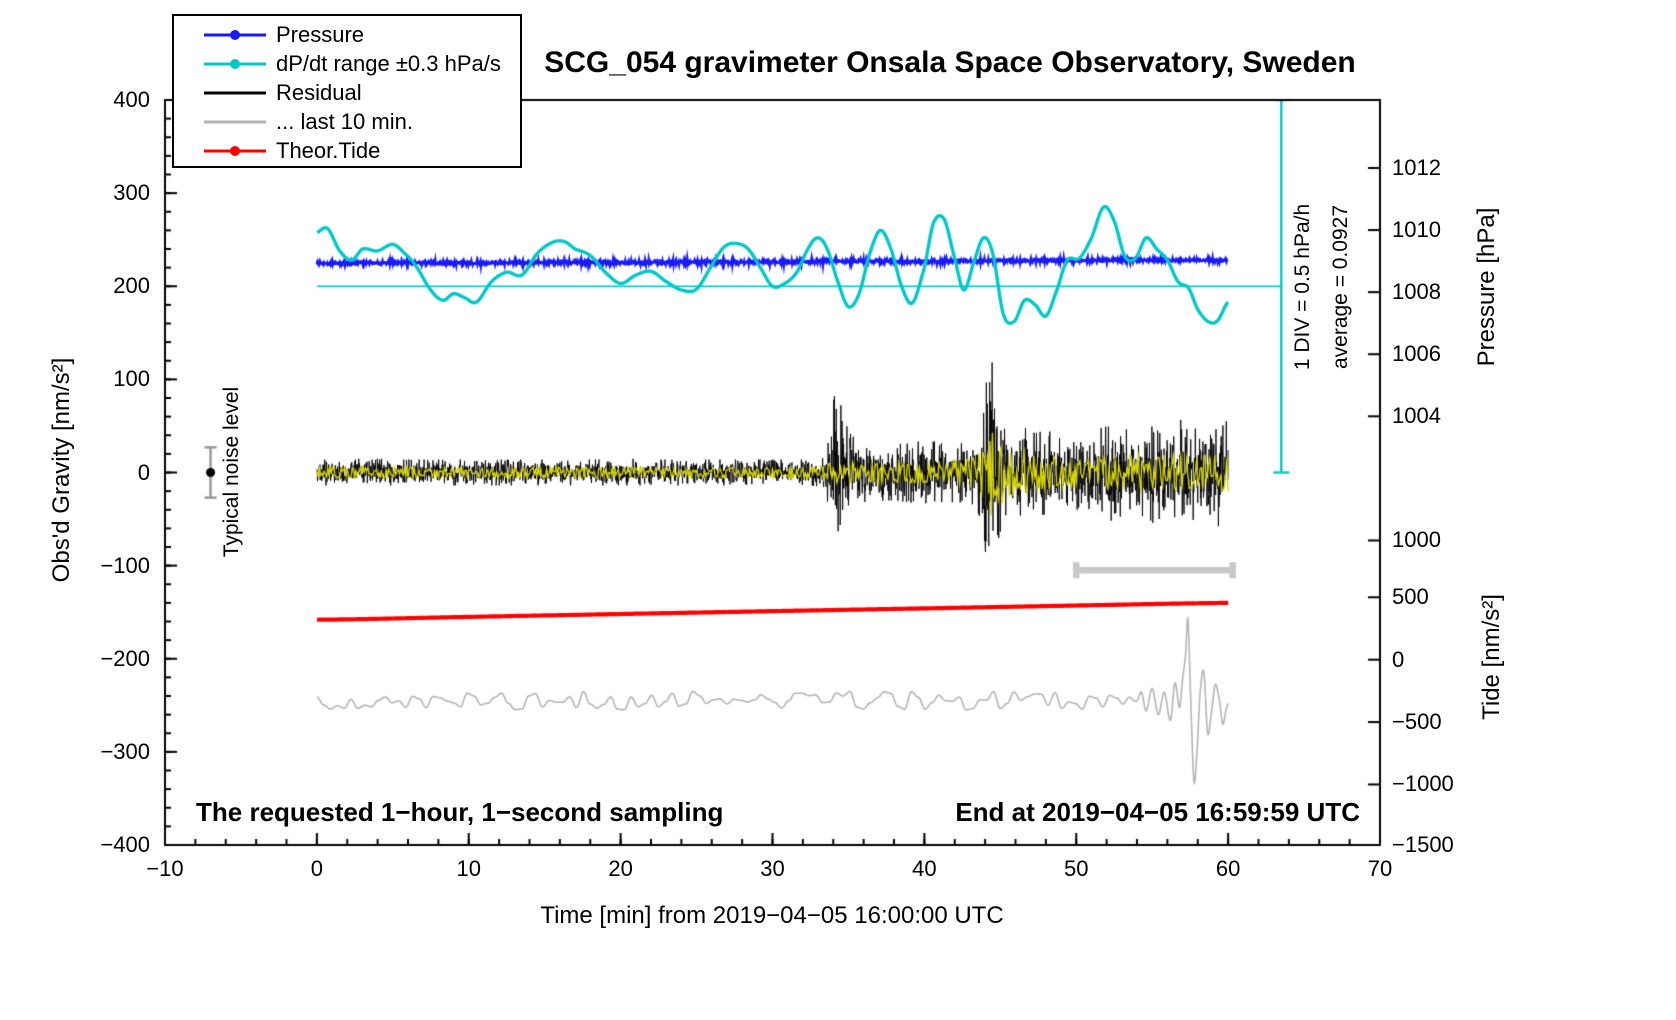  Describe the element at coordinates (468, 868) in the screenshot. I see `x-tick-label: 10` at that location.